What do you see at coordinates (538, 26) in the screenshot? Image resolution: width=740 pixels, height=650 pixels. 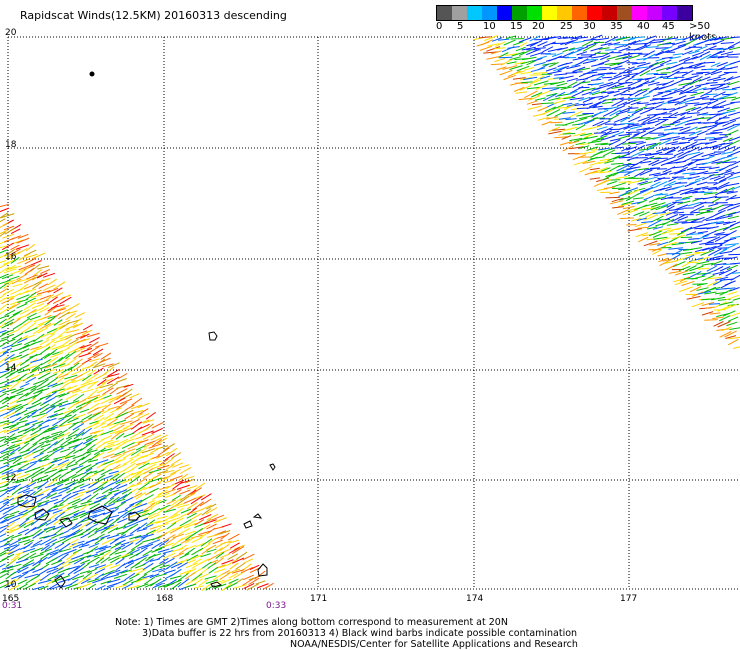 I see `legend-label: 20` at bounding box center [538, 26].